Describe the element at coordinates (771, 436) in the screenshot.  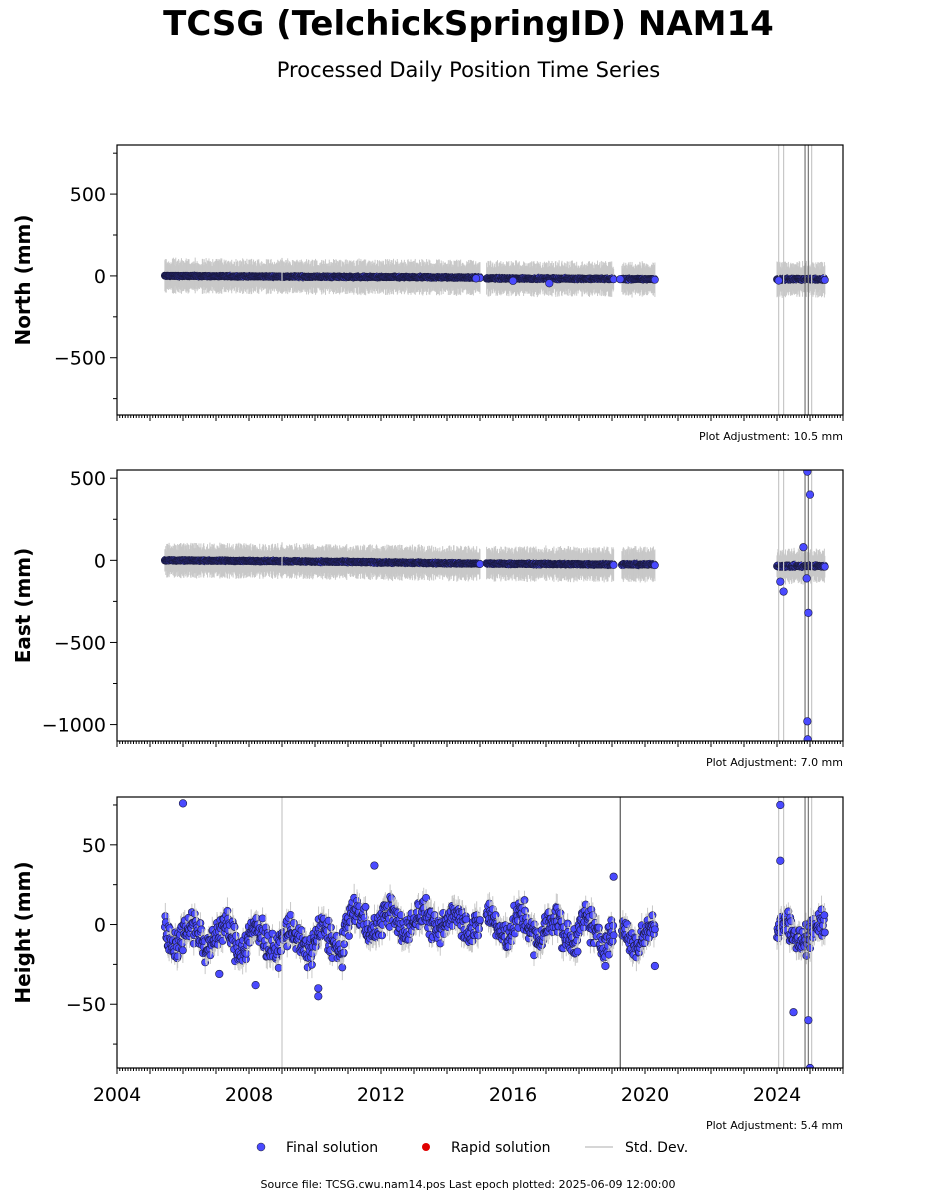
I see `north-plot-adjustment: Plot Adjustment: 10.5 mm` at that location.